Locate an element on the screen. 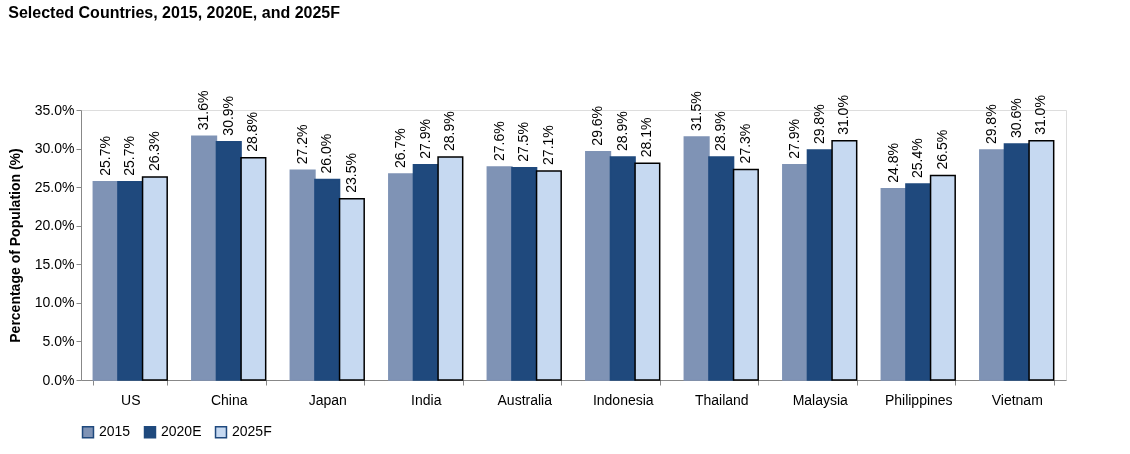 This screenshot has width=1130, height=454. data-label: 27.5% is located at coordinates (523, 142).